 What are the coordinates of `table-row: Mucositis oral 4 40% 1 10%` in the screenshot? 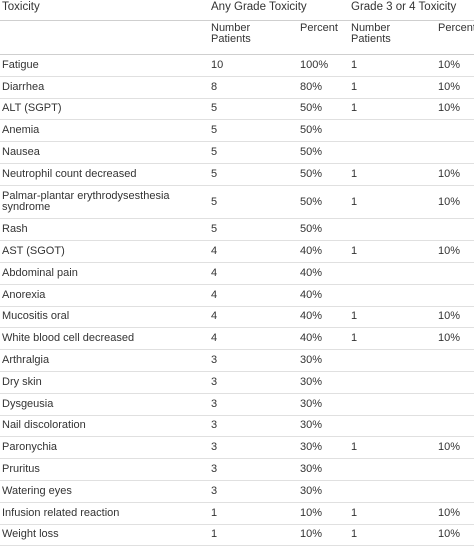 It's located at (237, 318).